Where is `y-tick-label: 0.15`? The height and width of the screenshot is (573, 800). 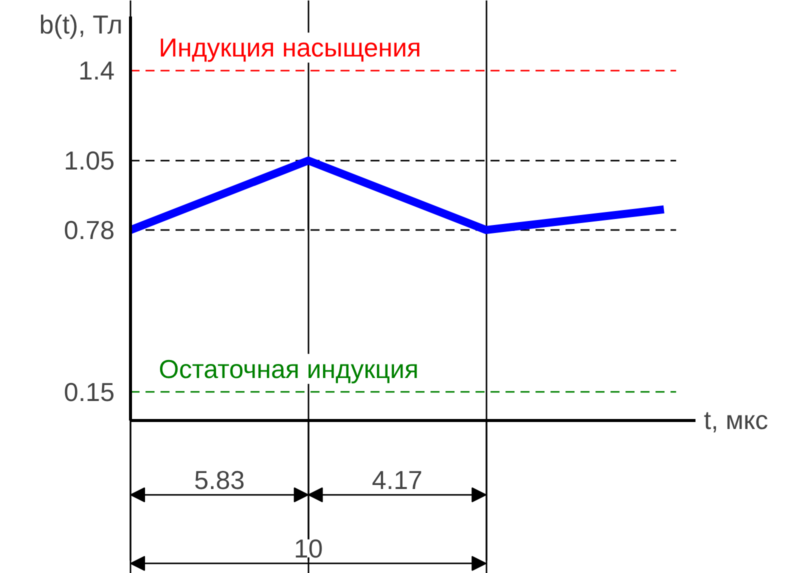
y-tick-label: 0.15 is located at coordinates (89, 391).